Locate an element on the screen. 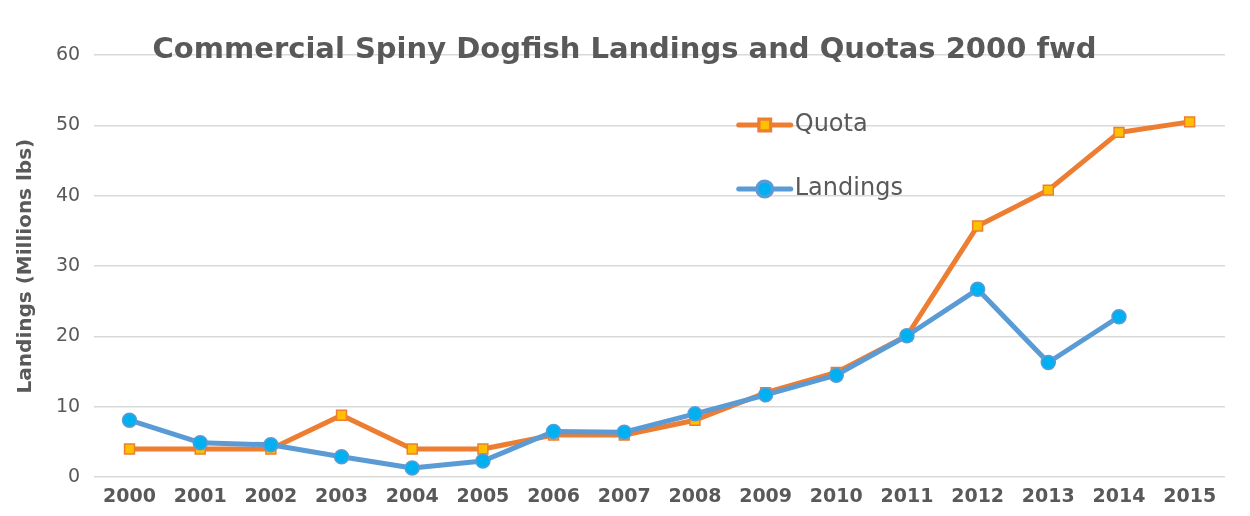 The width and height of the screenshot is (1250, 516). x-tick-label: 2003 is located at coordinates (341, 494).